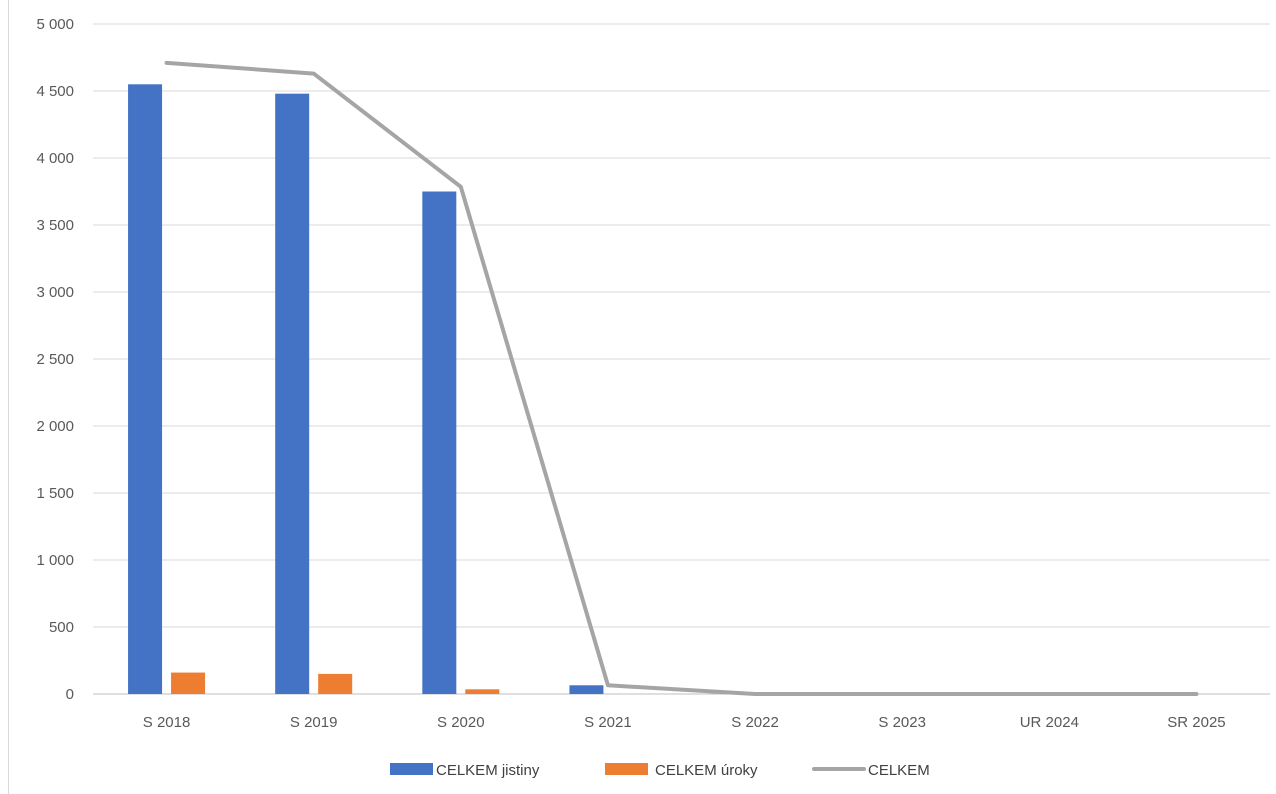 The image size is (1276, 794). I want to click on x-tick-label: S 2018, so click(167, 722).